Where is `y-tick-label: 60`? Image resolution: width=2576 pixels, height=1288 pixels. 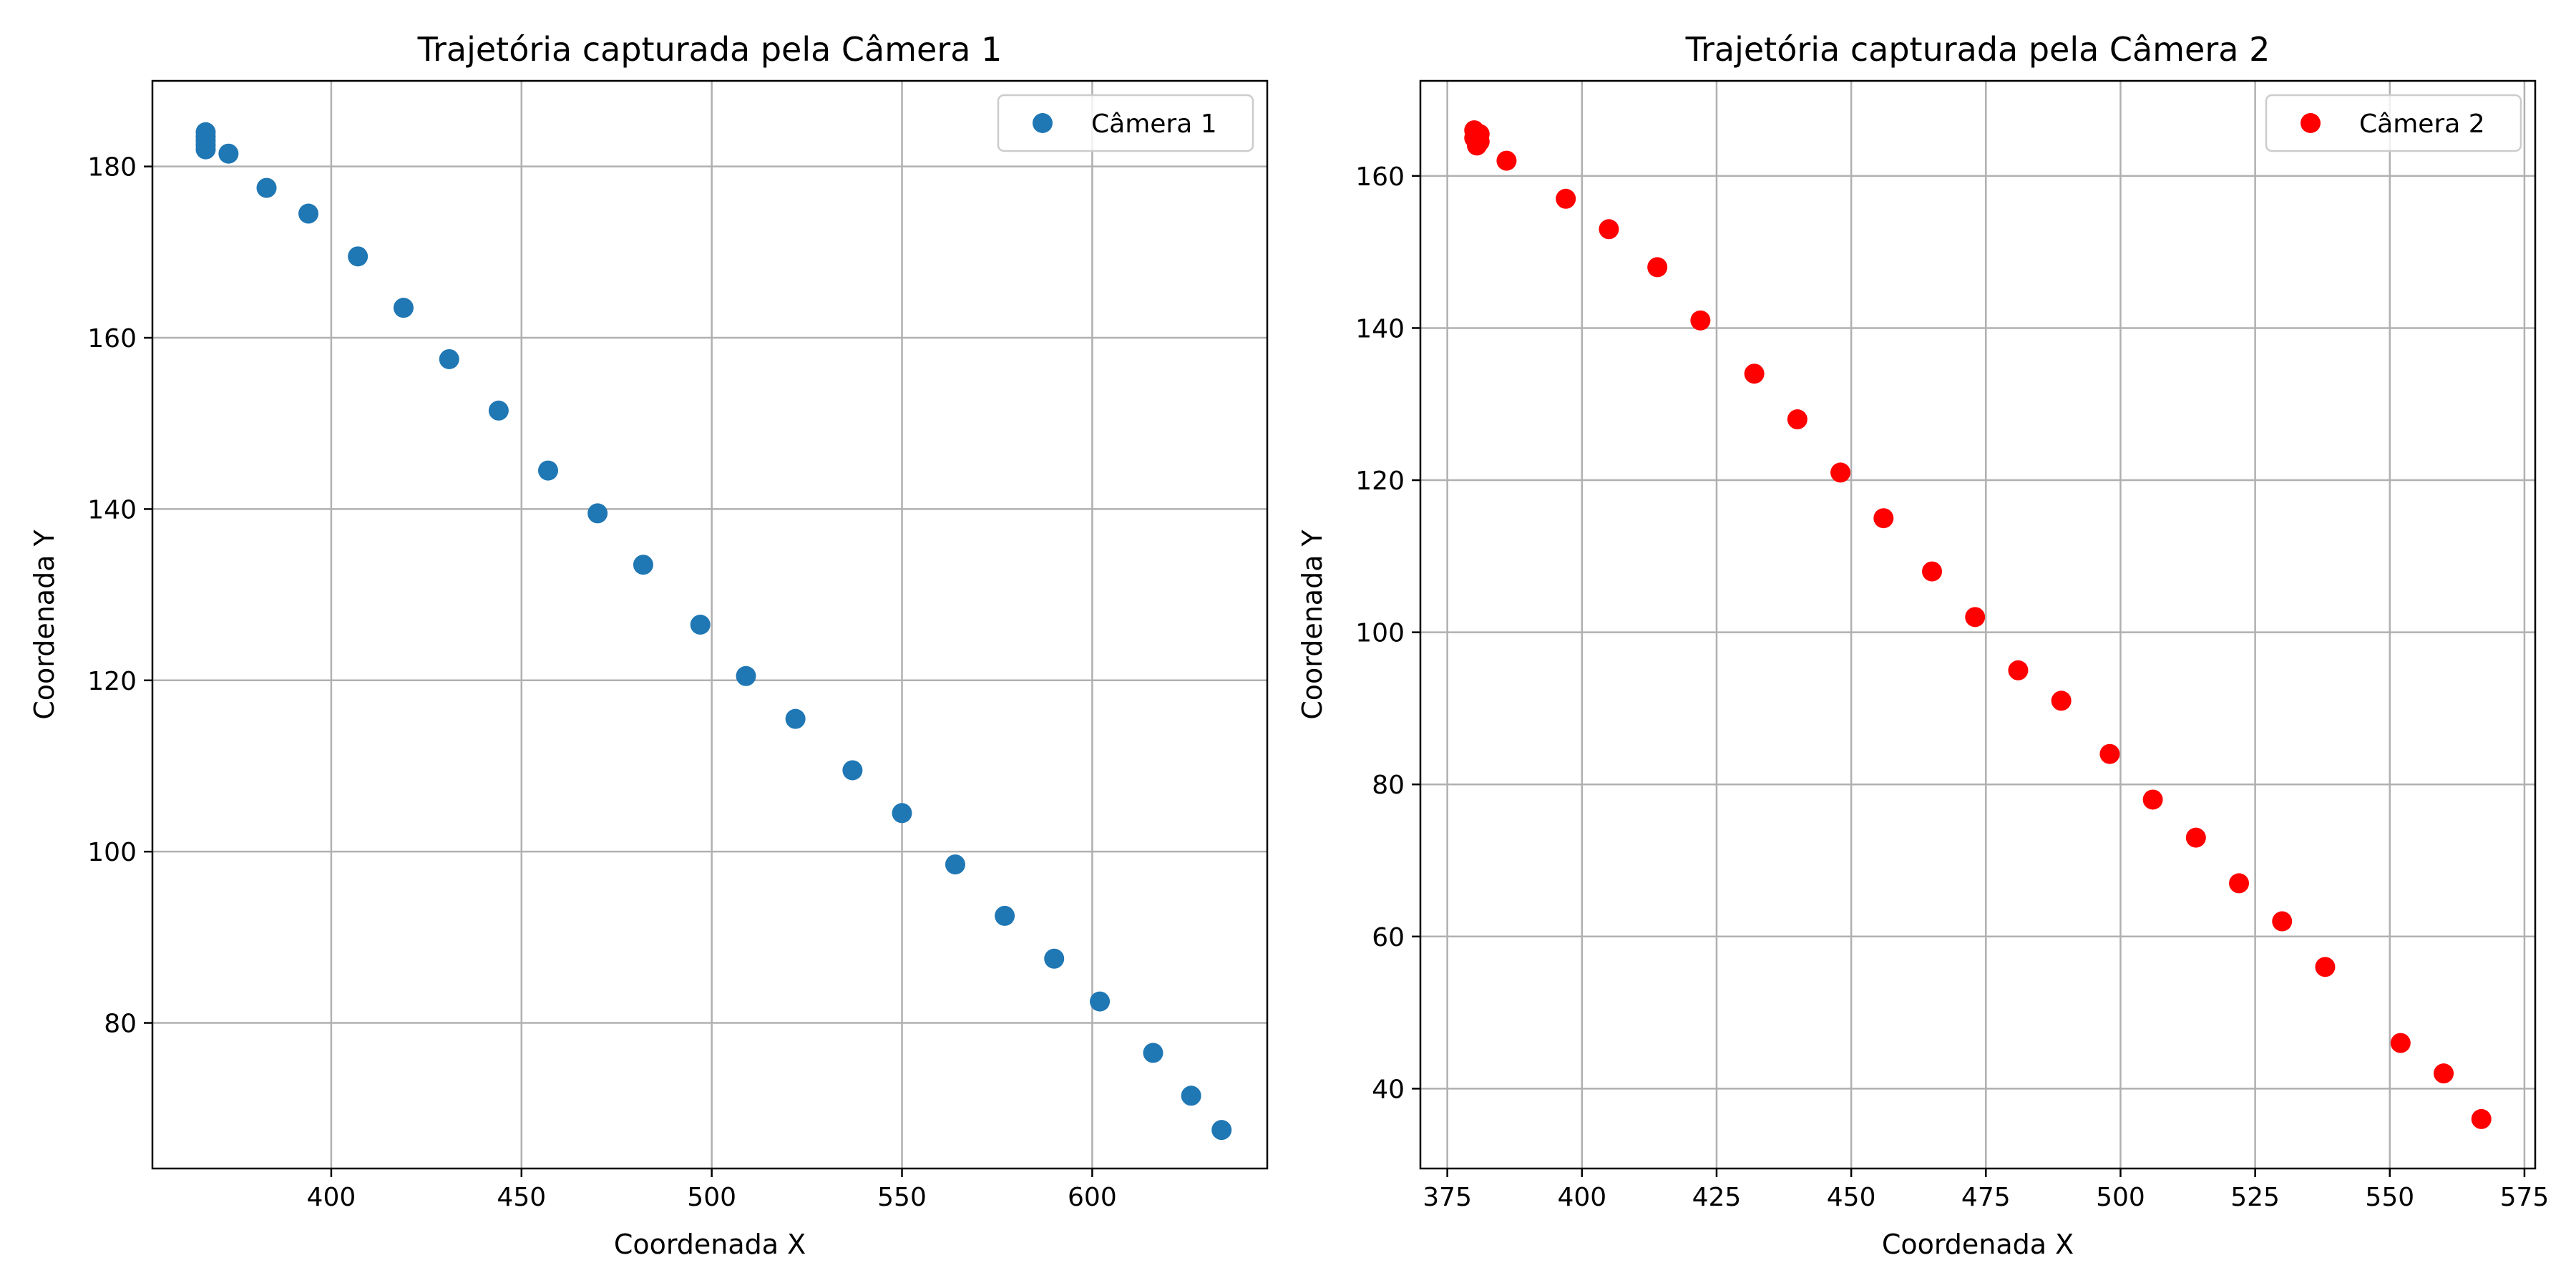 y-tick-label: 60 is located at coordinates (1388, 937).